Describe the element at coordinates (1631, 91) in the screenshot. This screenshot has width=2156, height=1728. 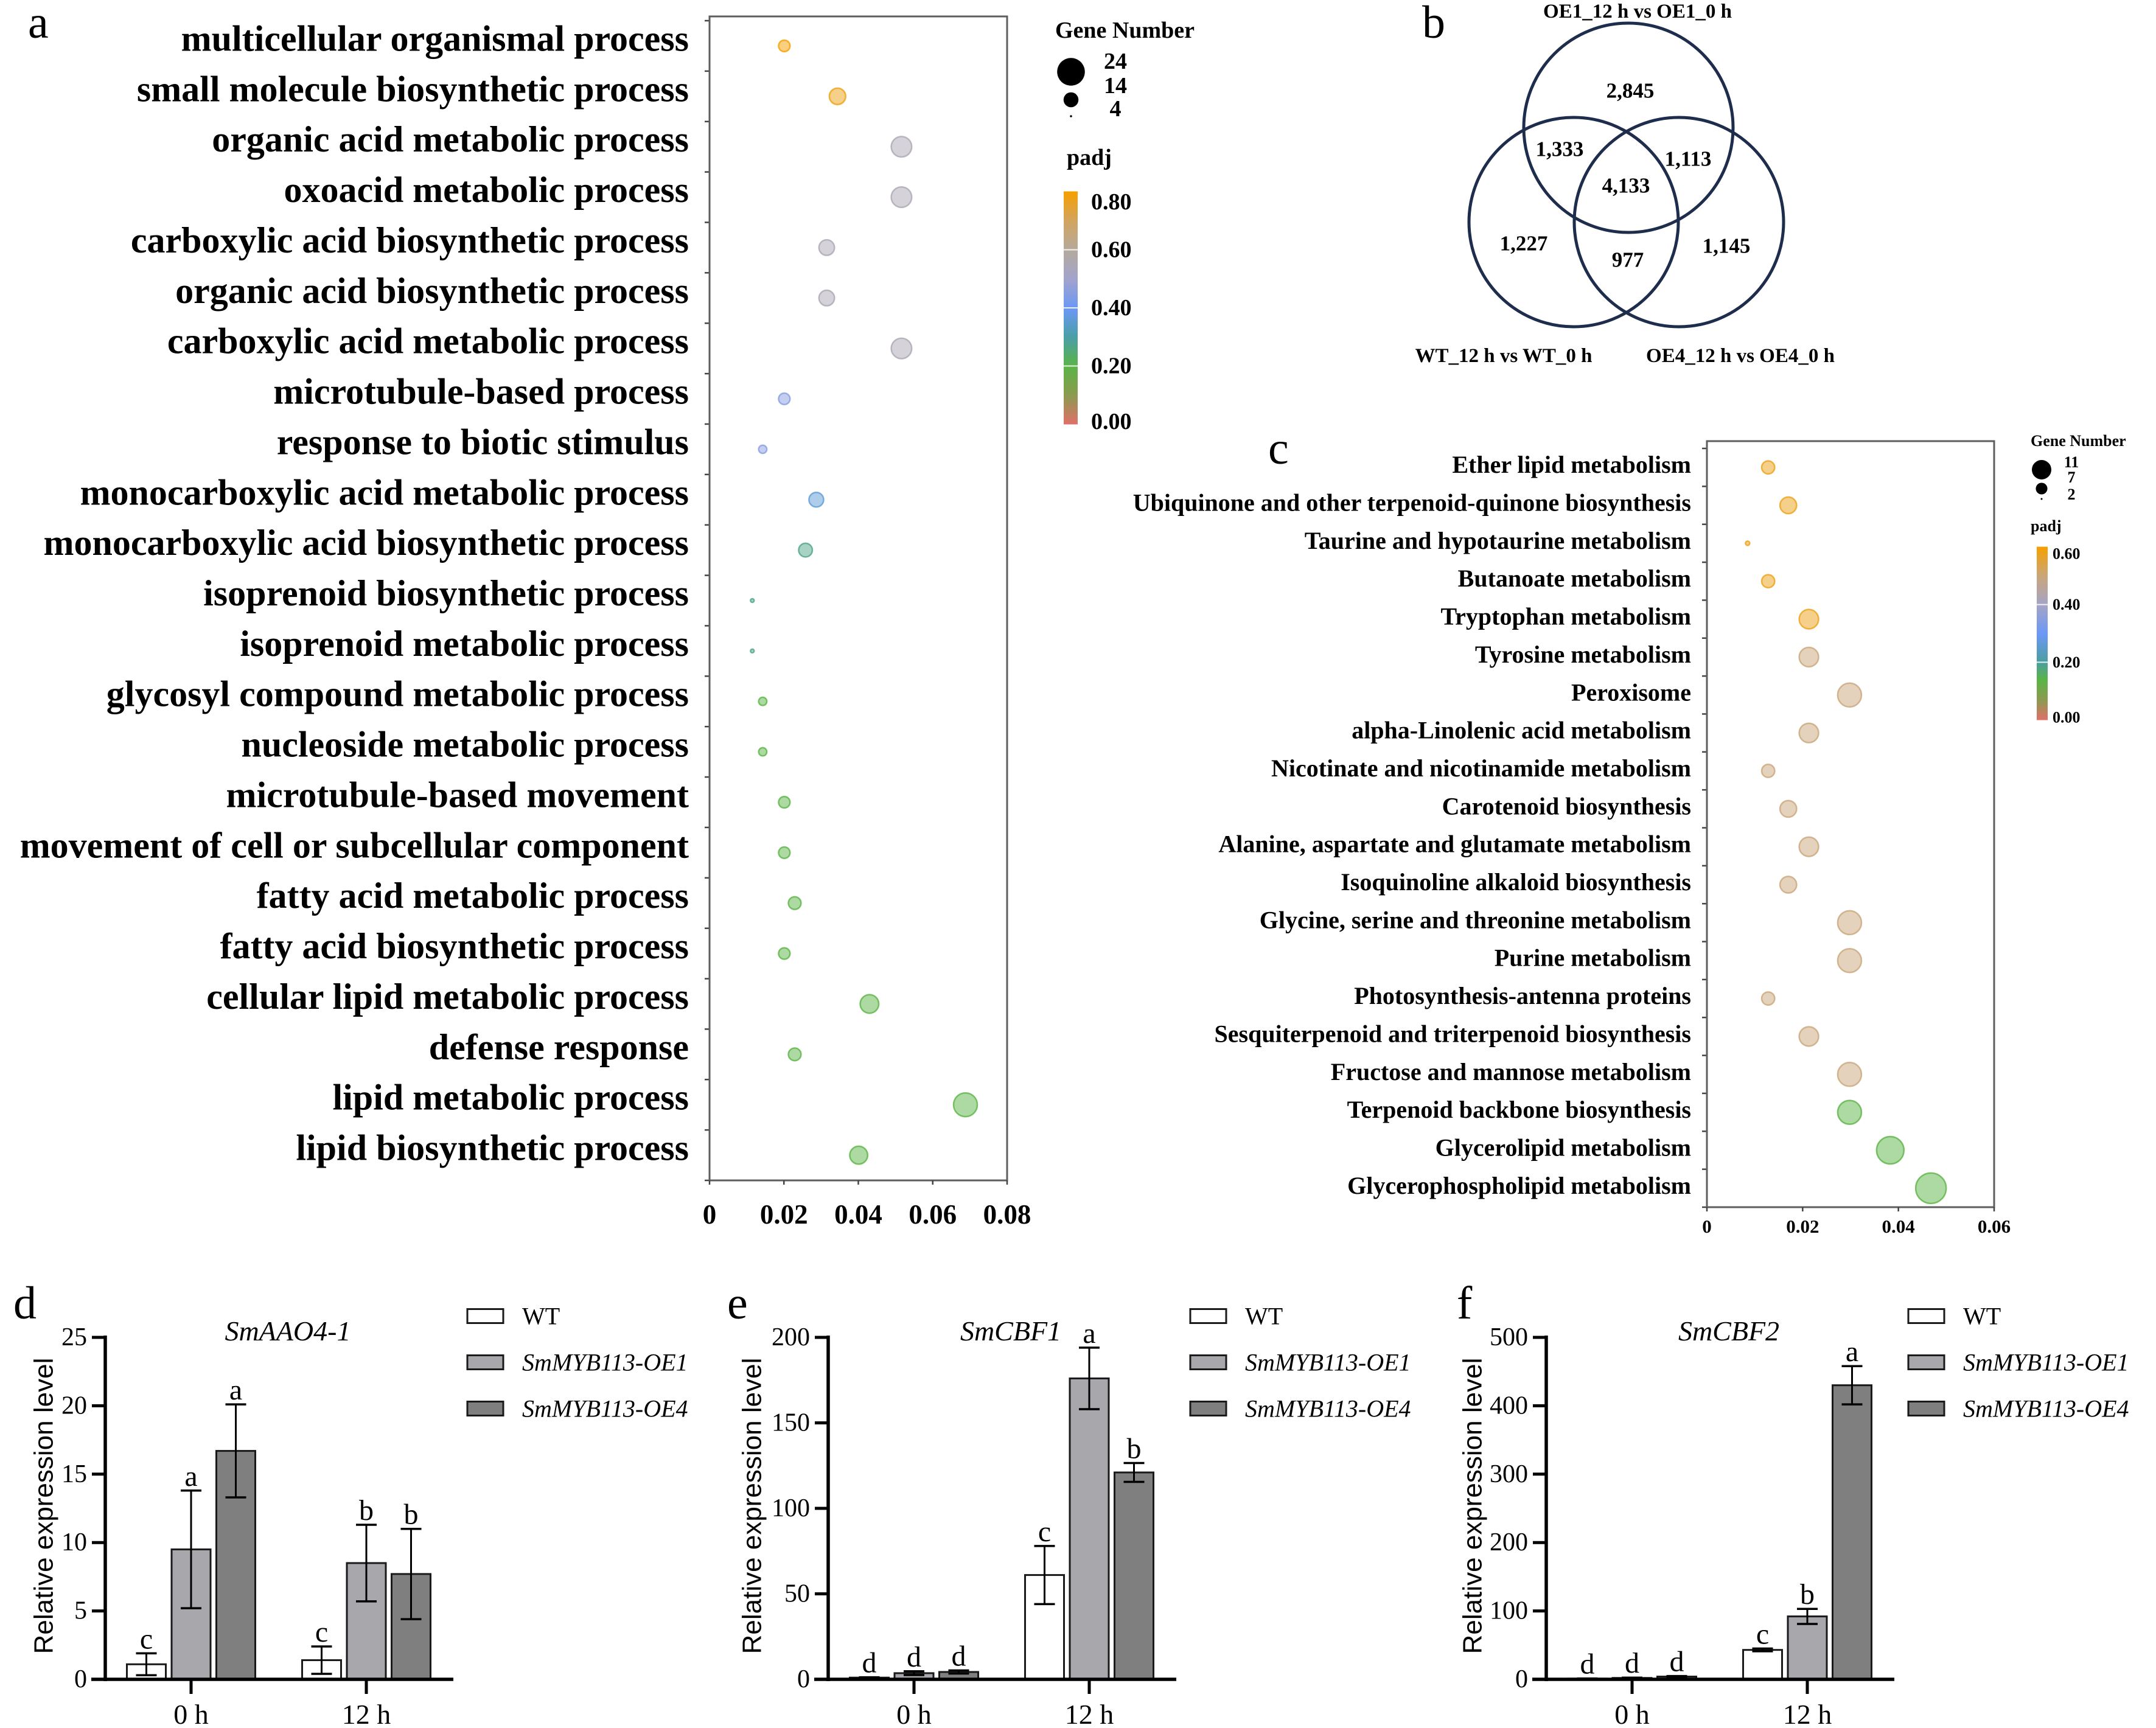
I see `venn-region-count: 2,845` at that location.